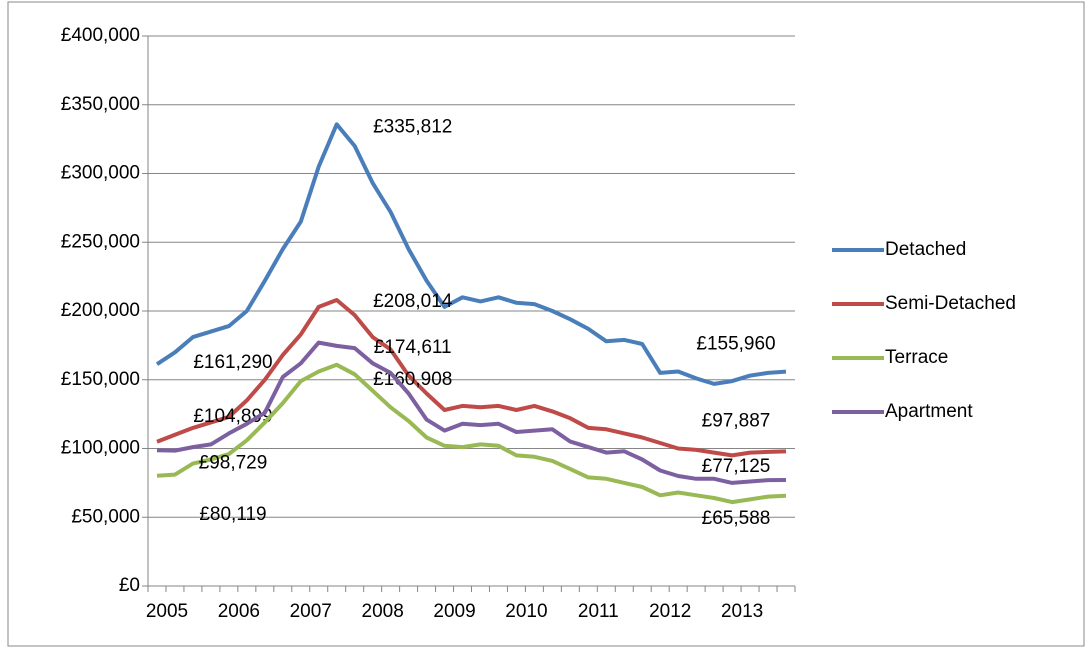  I want to click on x-tick-label: 2007, so click(311, 611).